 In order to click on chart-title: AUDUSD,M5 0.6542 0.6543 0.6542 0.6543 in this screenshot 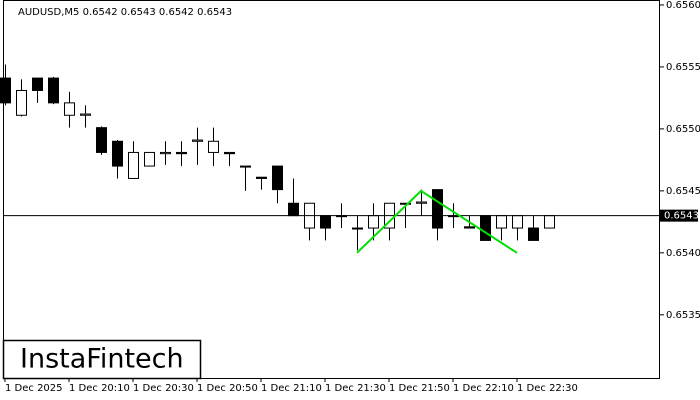, I will do `click(125, 12)`.